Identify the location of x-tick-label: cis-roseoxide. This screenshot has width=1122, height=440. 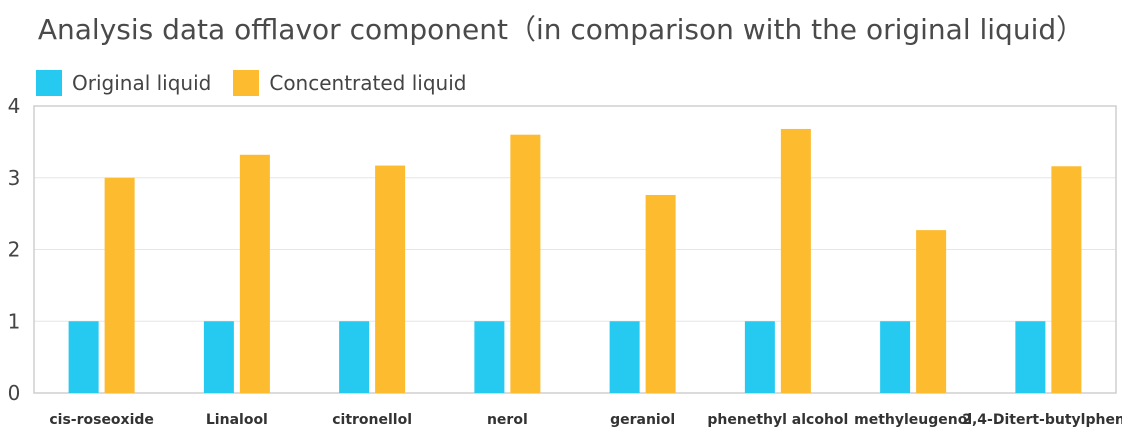
(101, 420).